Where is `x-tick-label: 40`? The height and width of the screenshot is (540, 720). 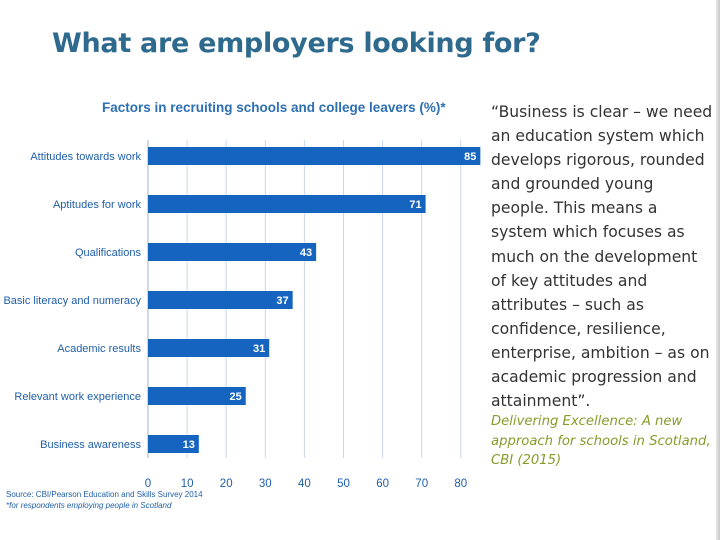
x-tick-label: 40 is located at coordinates (304, 484).